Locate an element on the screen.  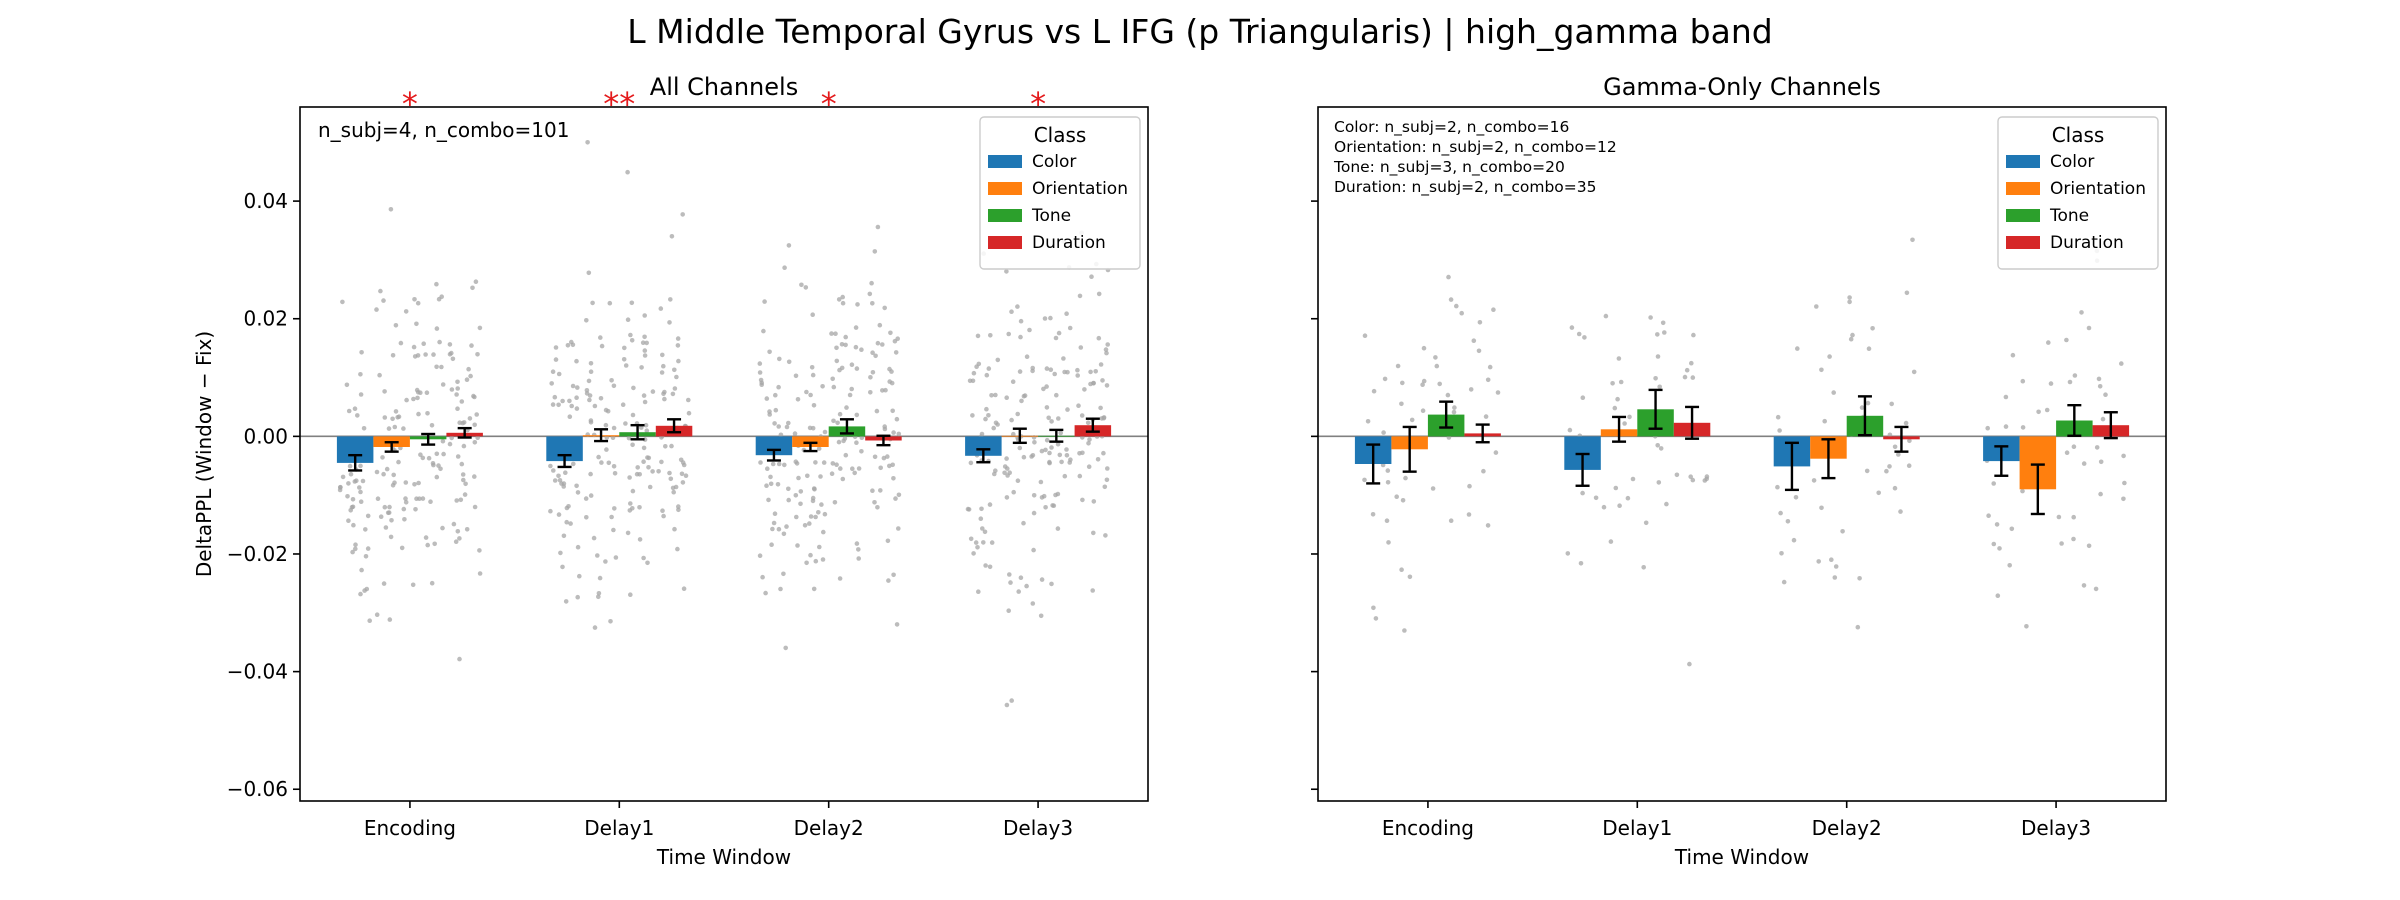
legend-swatch-orientation is located at coordinates (2023, 188).